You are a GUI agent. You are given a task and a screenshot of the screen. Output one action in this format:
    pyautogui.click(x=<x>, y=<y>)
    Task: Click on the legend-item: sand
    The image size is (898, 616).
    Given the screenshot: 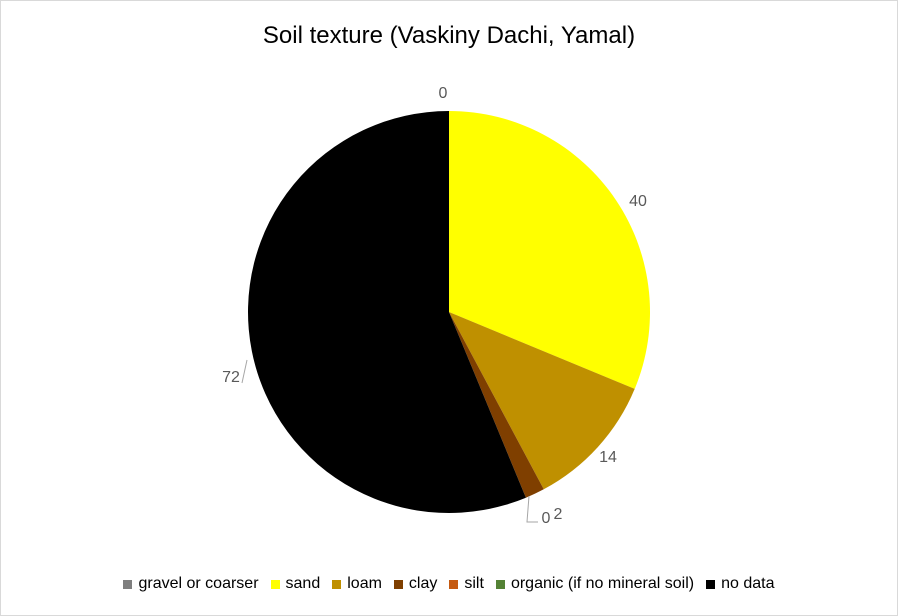 What is the action you would take?
    pyautogui.click(x=295, y=584)
    